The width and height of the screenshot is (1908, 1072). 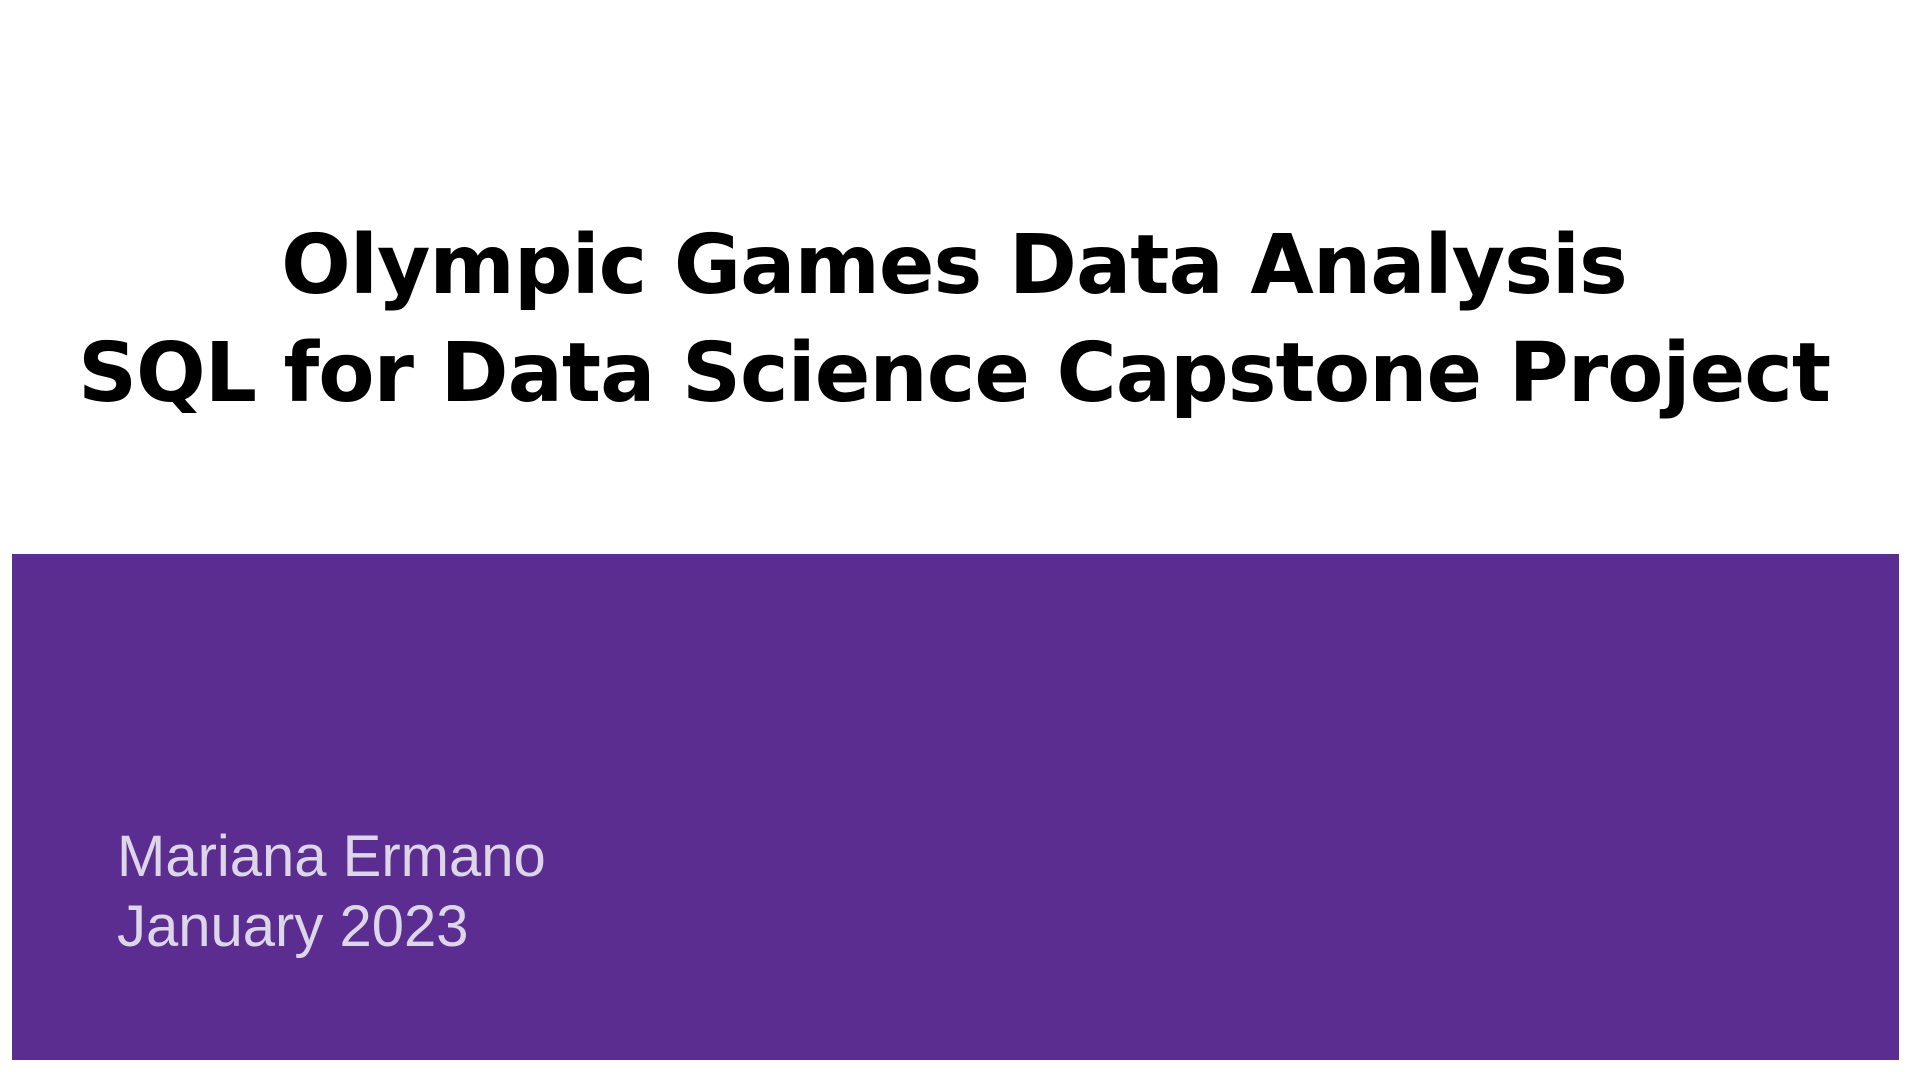 I want to click on presentation-date: January 2023, so click(x=293, y=926).